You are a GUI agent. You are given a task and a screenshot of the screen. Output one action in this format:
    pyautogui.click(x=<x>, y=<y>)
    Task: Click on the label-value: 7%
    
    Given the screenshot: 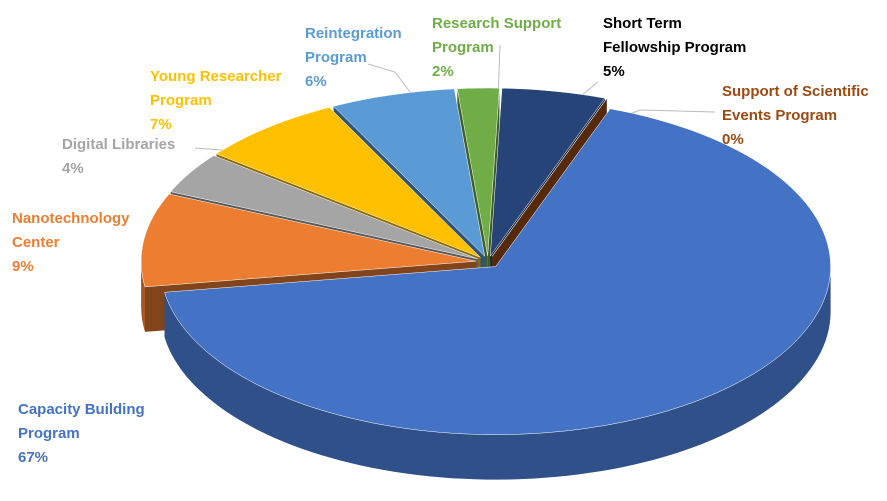 What is the action you would take?
    pyautogui.click(x=161, y=124)
    